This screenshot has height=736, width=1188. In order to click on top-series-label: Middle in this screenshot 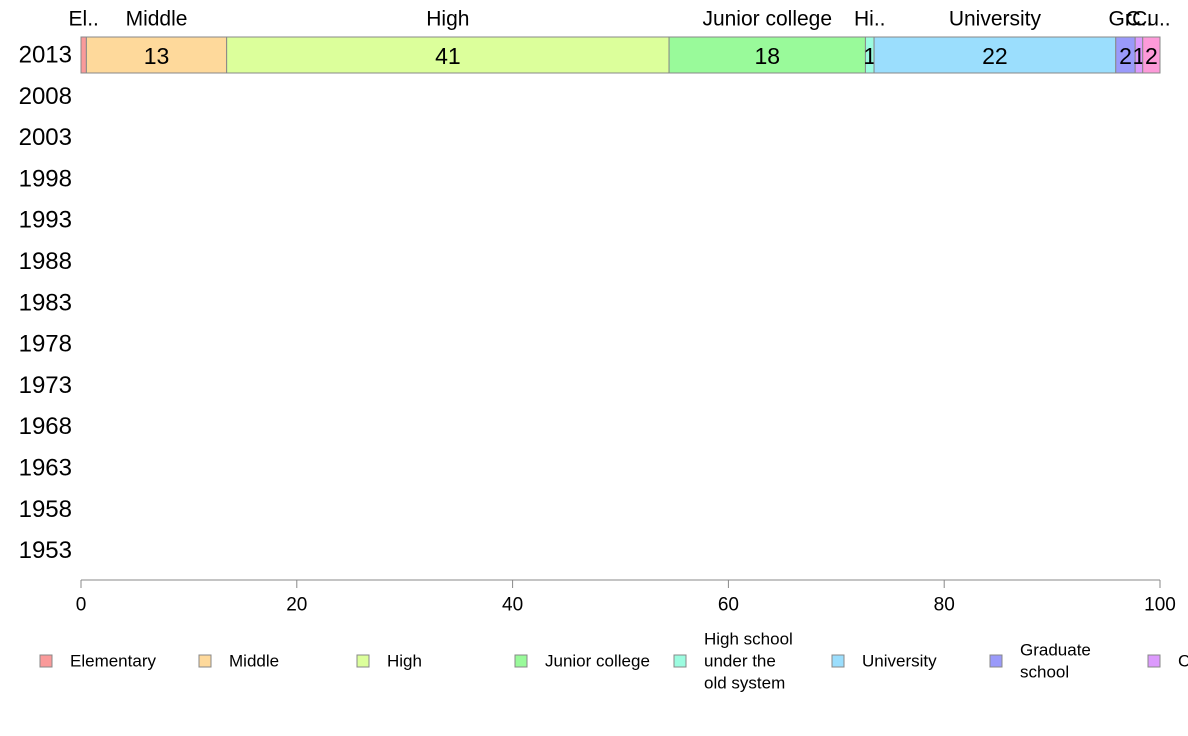, I will do `click(157, 19)`.